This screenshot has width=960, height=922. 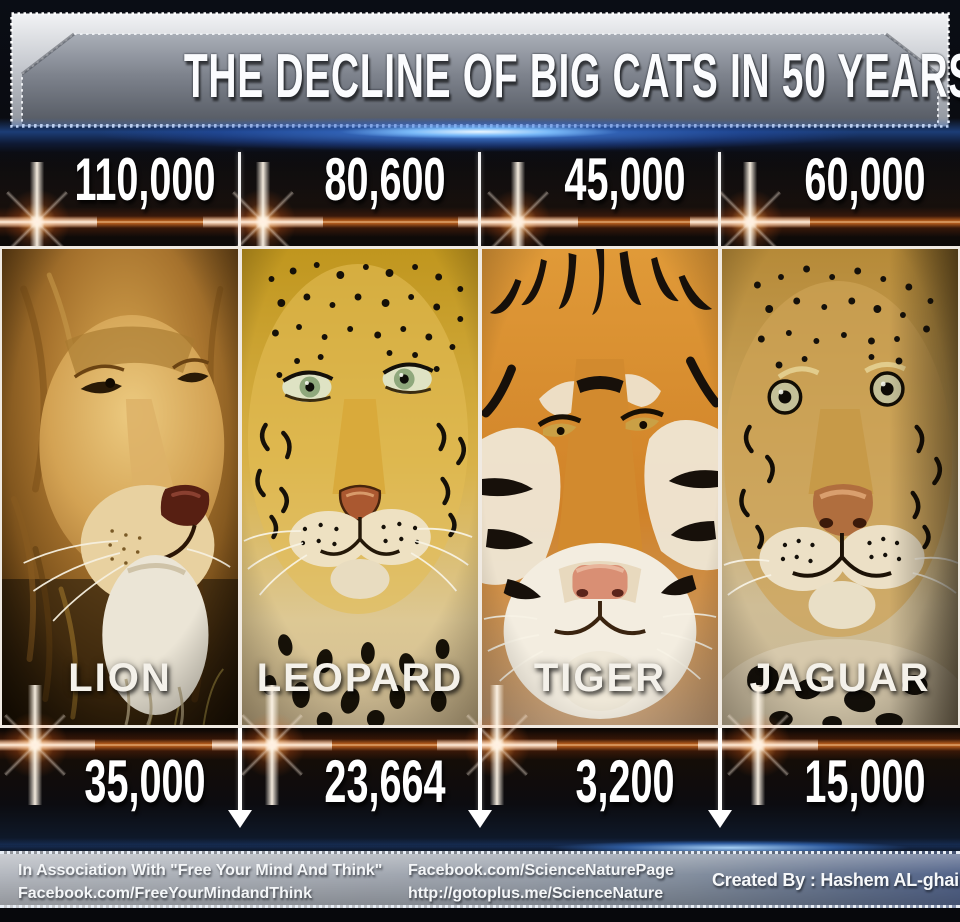 I want to click on jaguar-current-population: 15,000, so click(x=865, y=781).